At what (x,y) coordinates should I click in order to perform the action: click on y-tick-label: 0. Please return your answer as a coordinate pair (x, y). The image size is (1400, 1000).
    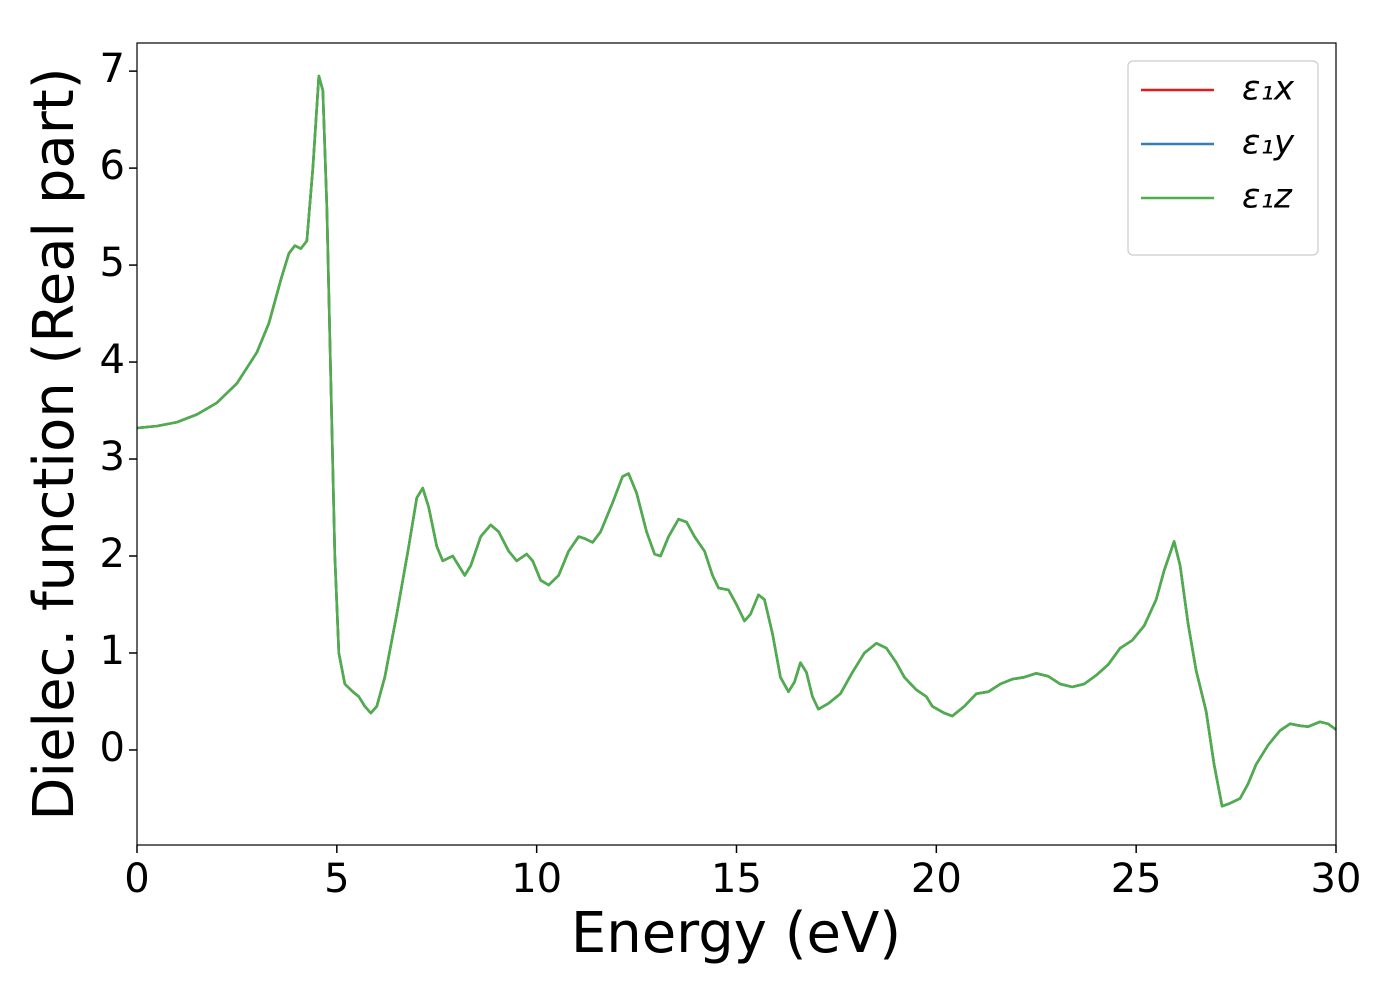
    Looking at the image, I should click on (112, 748).